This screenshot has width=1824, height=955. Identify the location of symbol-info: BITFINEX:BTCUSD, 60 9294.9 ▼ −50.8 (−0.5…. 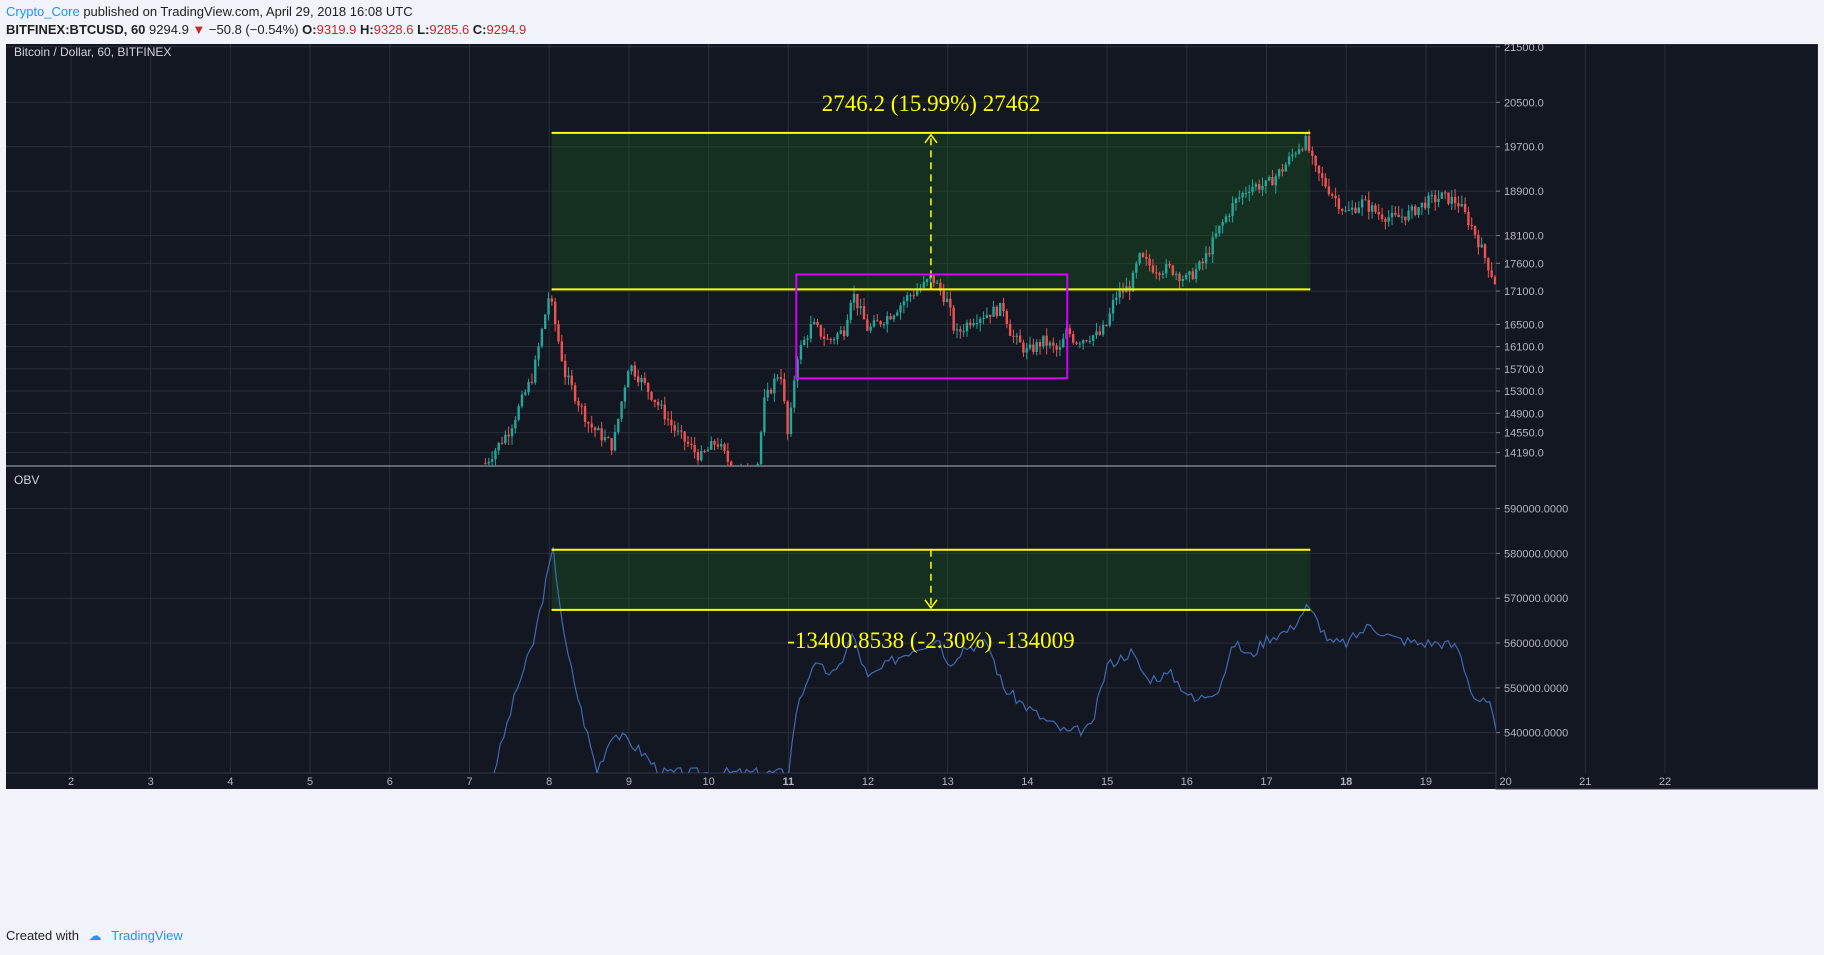
(266, 29).